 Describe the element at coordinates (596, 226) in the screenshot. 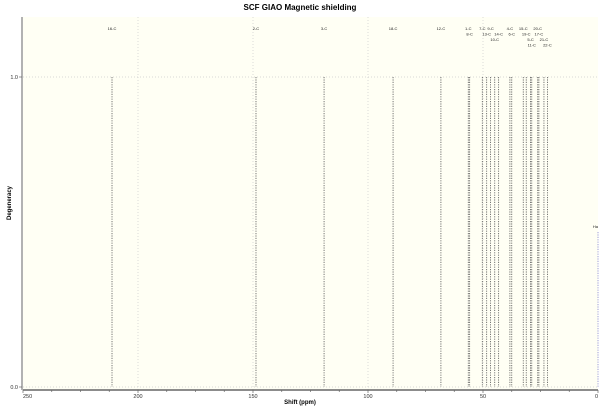

I see `peak-label: Ha` at that location.